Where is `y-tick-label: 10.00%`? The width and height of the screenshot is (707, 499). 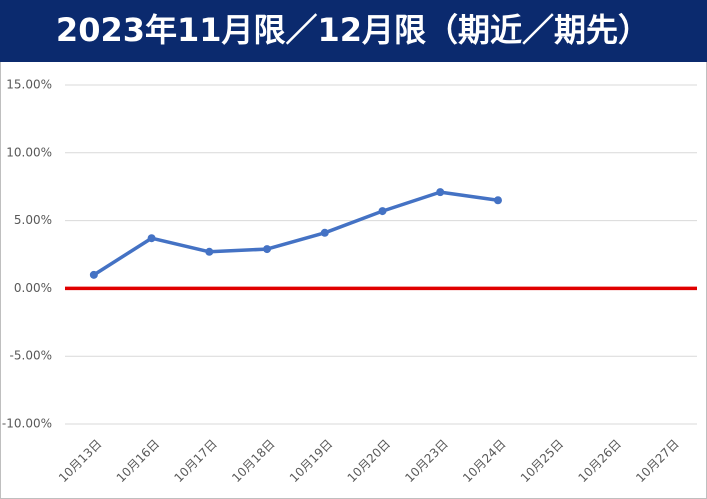
y-tick-label: 10.00% is located at coordinates (29, 152).